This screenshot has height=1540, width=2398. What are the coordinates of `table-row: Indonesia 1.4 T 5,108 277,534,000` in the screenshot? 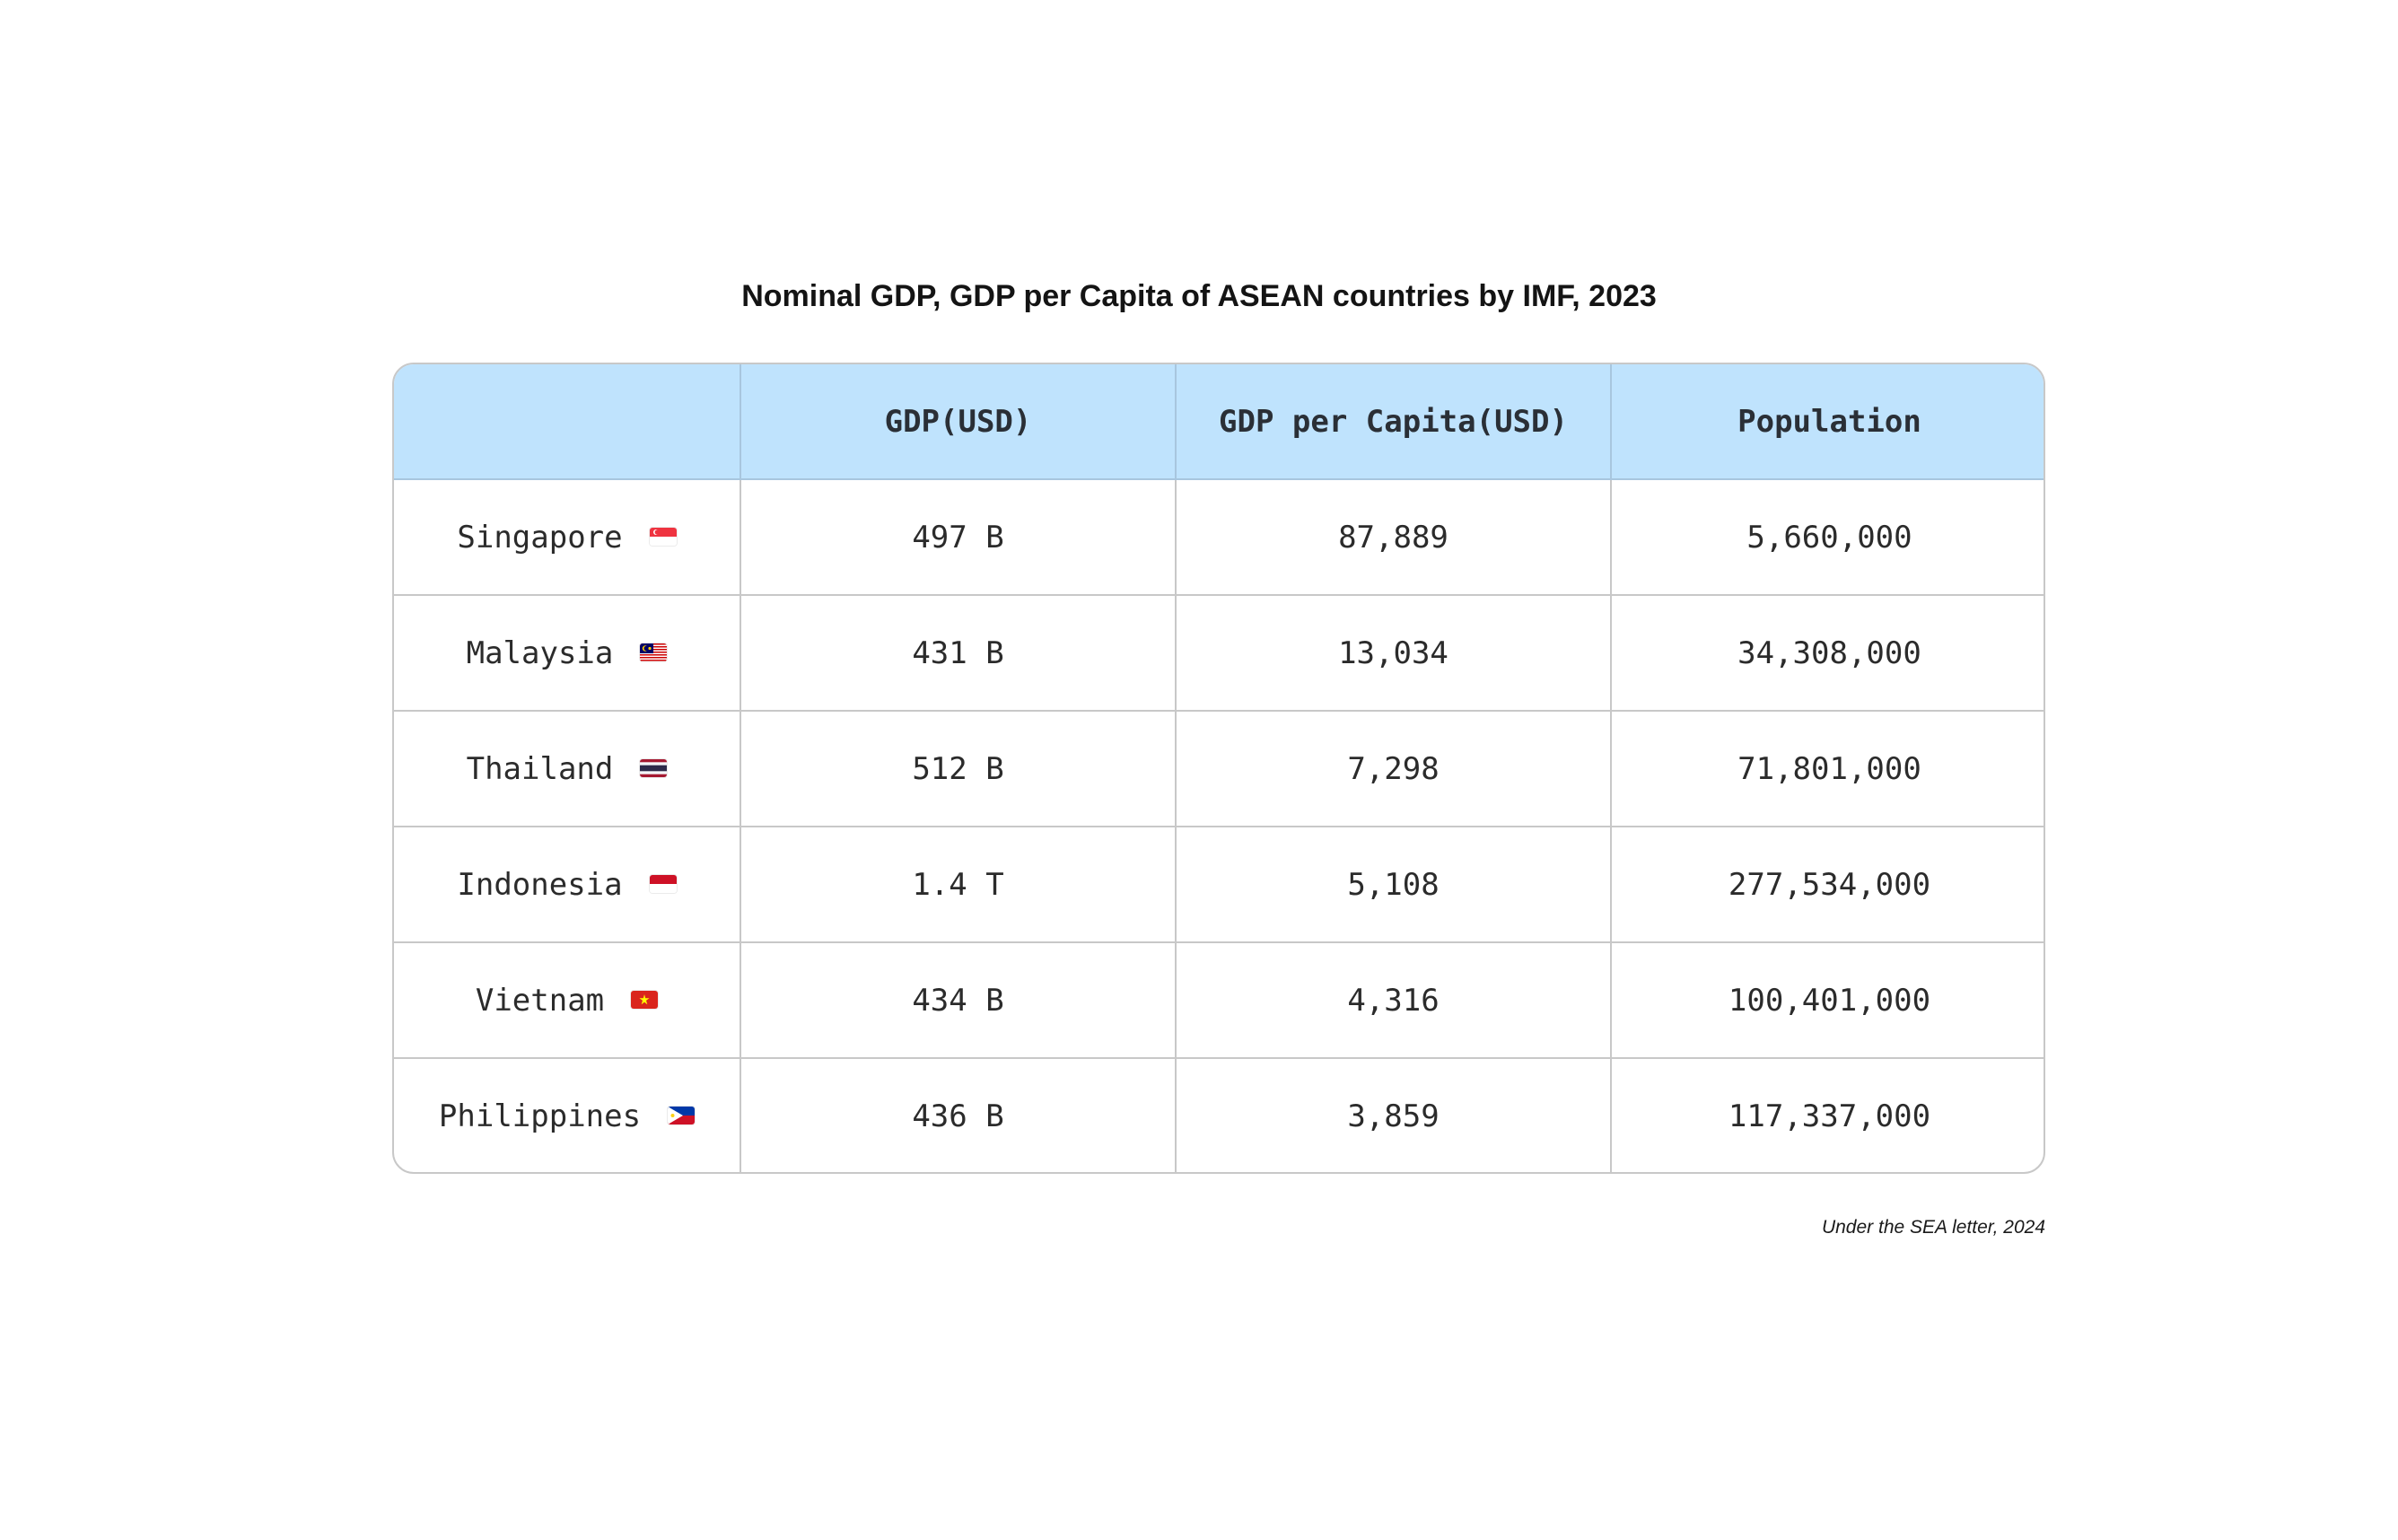 It's located at (1219, 885).